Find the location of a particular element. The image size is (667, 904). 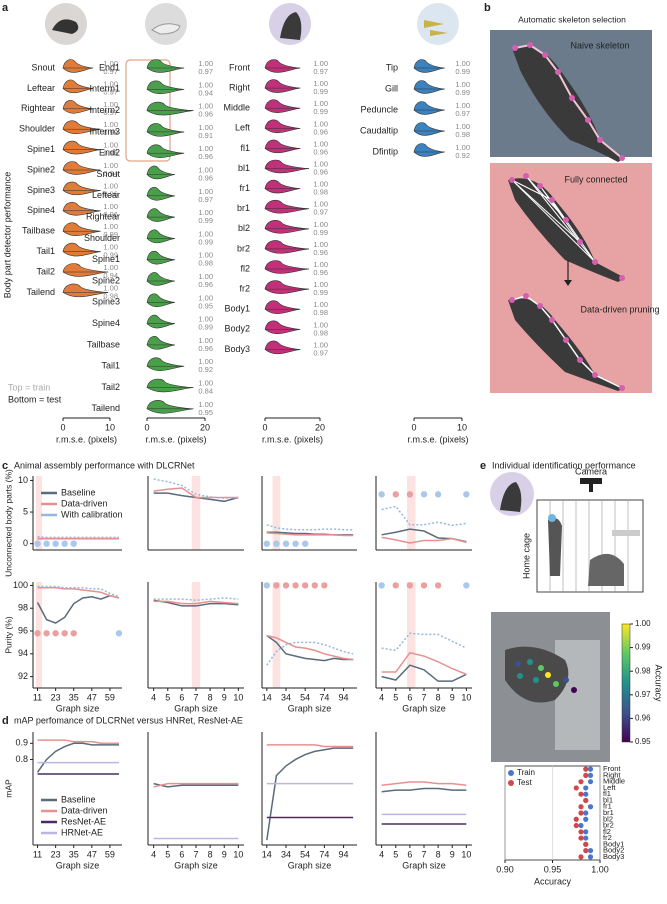

full-edges is located at coordinates (553, 219).